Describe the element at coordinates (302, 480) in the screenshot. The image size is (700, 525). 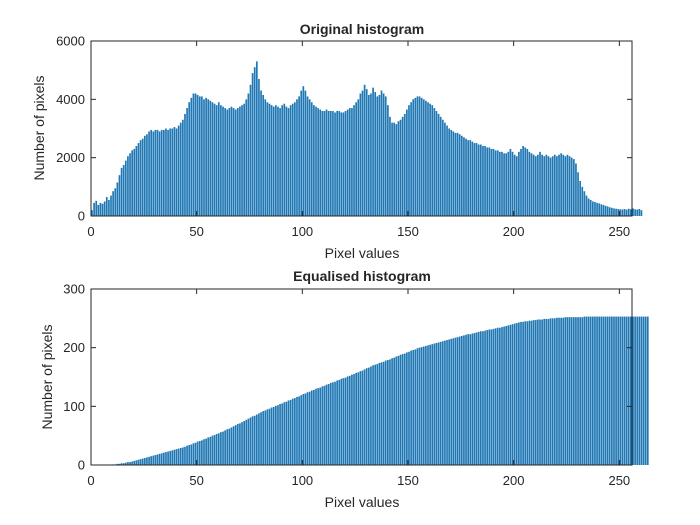
I see `x-tick-label: 100` at that location.